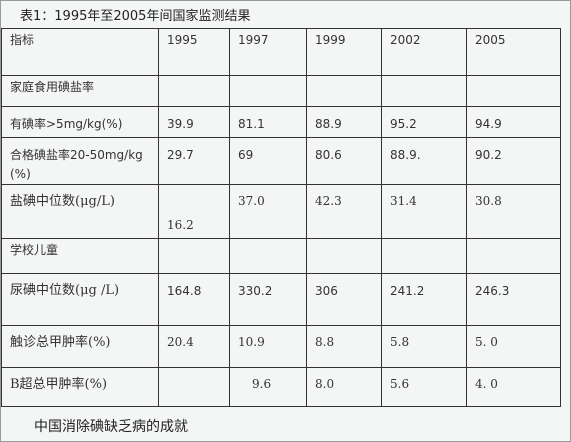 This screenshot has width=571, height=442. Describe the element at coordinates (80, 52) in the screenshot. I see `header-indicator: 指标` at that location.